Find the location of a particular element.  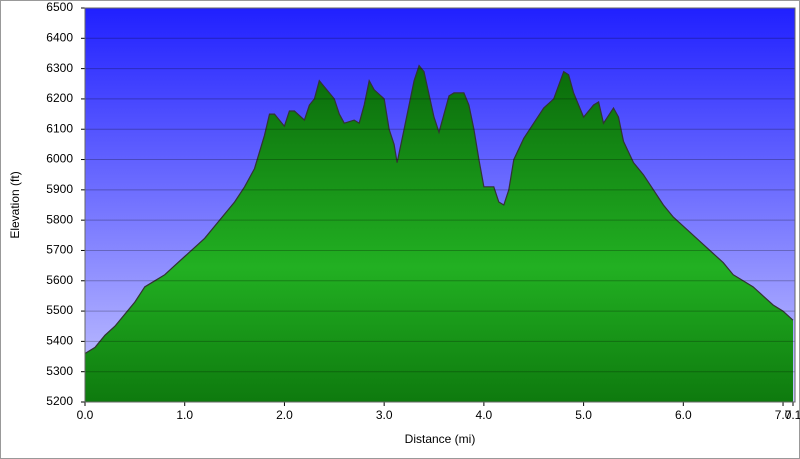

x-tick-label: 3.0 is located at coordinates (384, 415).